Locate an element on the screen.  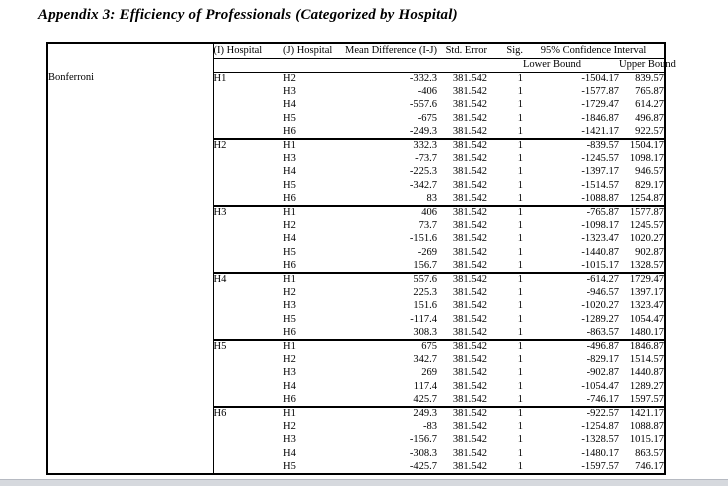
lower-bound-cell: -1323.47 is located at coordinates (600, 239).